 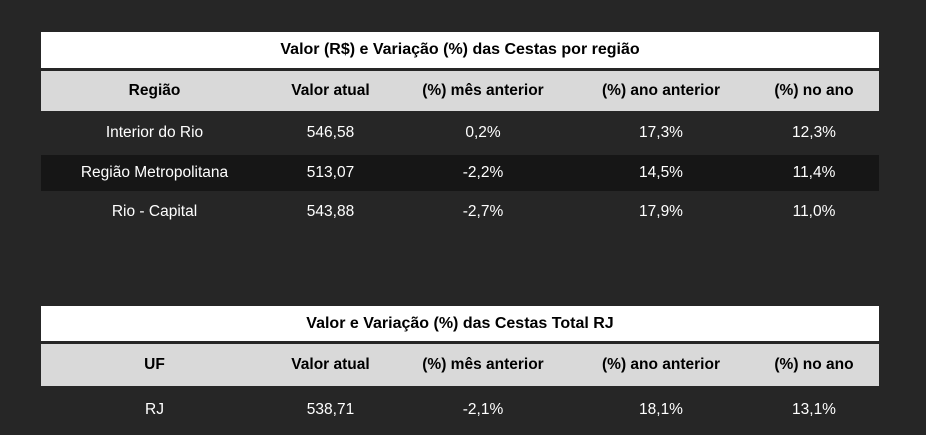 I want to click on cell-current-value: 546,58, so click(x=330, y=132).